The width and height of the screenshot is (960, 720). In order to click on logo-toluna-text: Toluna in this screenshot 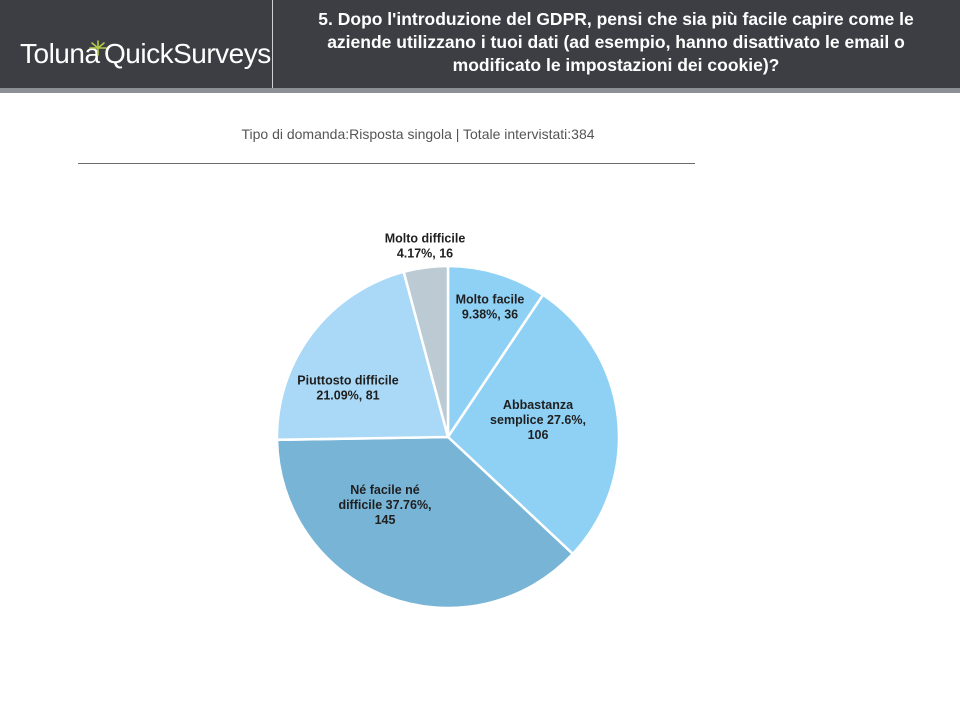, I will do `click(60, 53)`.